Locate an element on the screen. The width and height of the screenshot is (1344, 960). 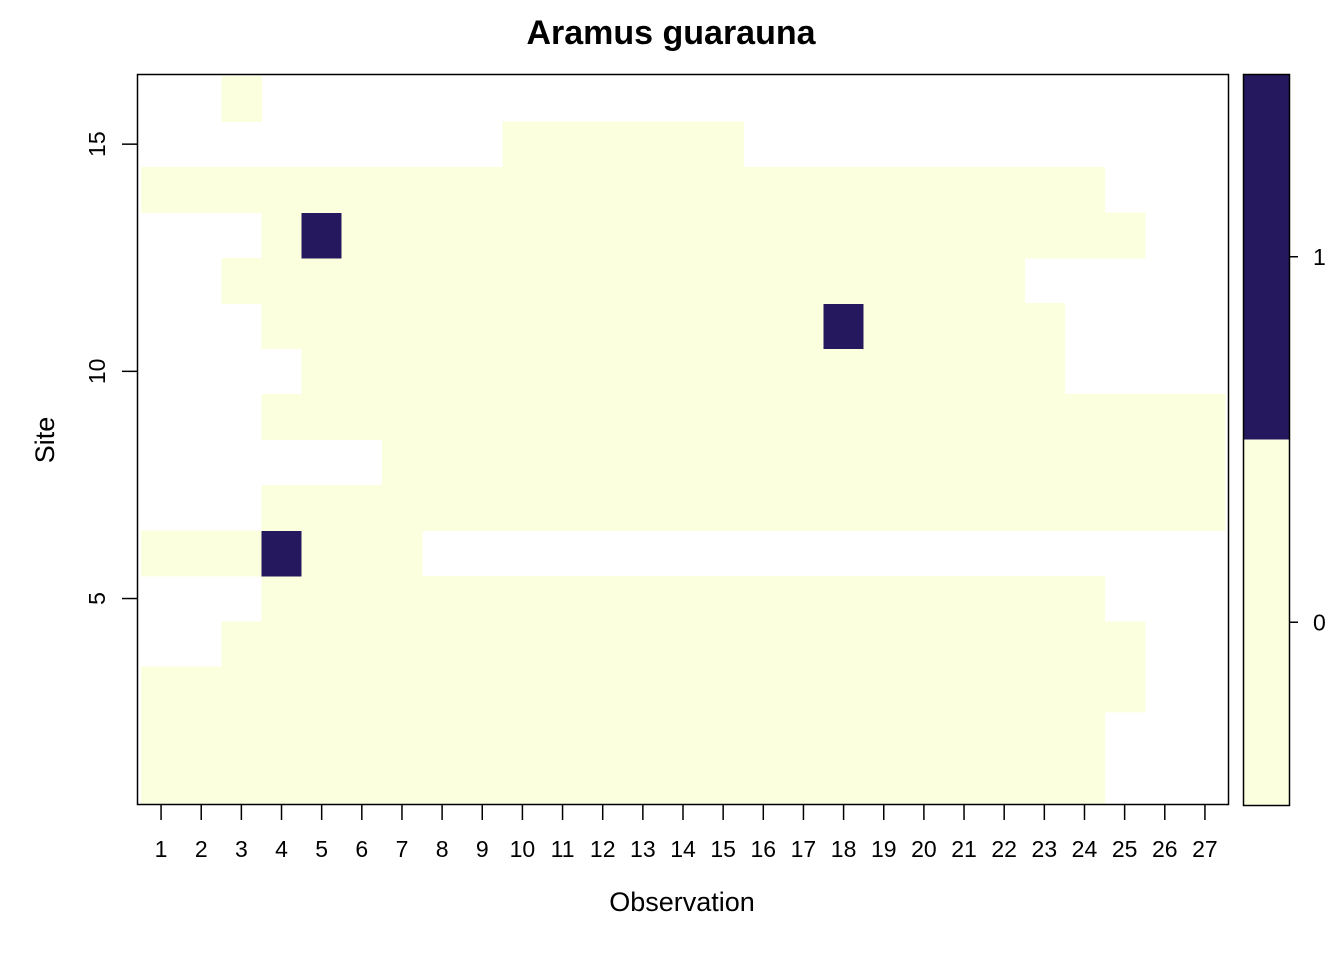
color-legend: 01 is located at coordinates (1284, 440).